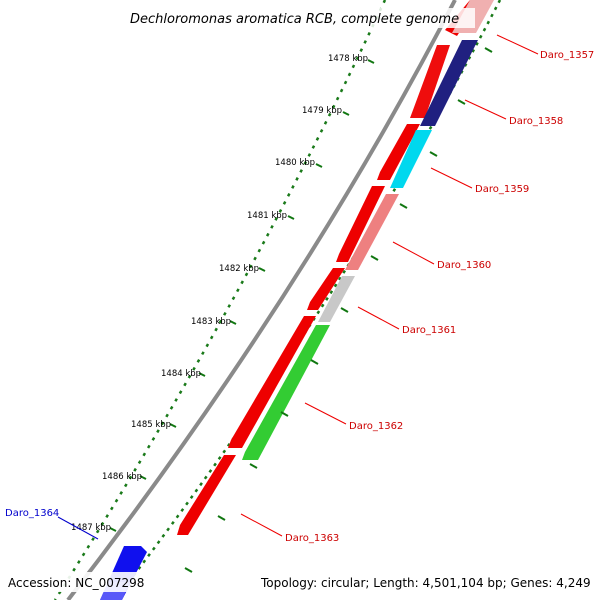 The height and width of the screenshot is (600, 600). Describe the element at coordinates (326, 289) in the screenshot. I see `gene-daro-1361-block` at that location.